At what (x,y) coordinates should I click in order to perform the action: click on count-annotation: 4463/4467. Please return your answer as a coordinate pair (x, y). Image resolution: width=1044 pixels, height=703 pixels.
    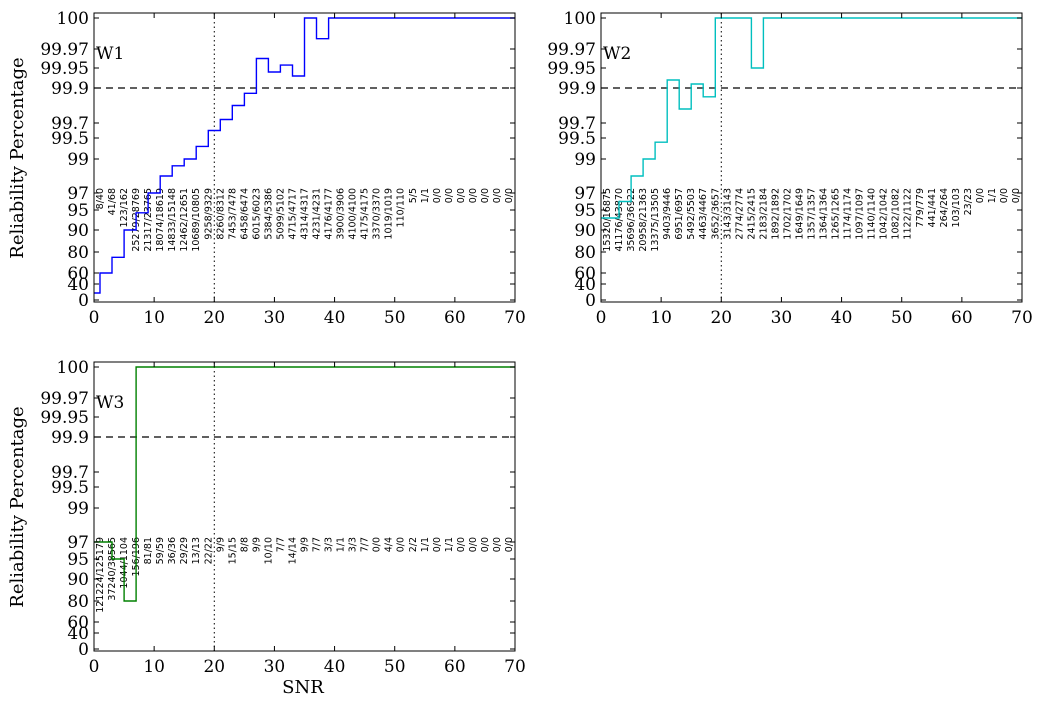
    Looking at the image, I should click on (703, 214).